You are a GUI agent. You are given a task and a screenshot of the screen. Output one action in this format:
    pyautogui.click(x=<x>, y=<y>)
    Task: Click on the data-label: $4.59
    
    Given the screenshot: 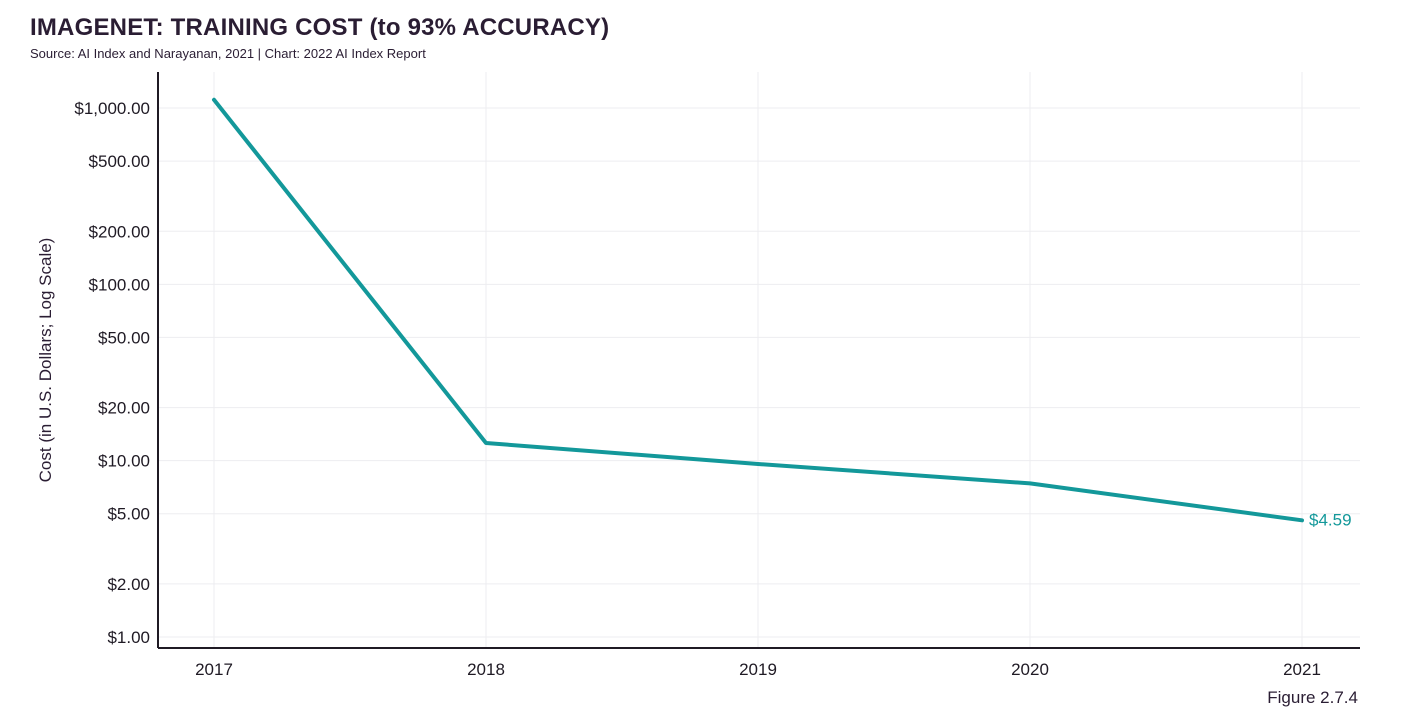 What is the action you would take?
    pyautogui.click(x=1330, y=519)
    